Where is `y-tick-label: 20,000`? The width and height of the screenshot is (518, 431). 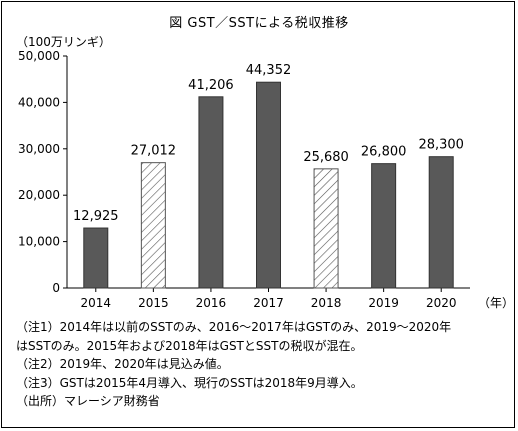 y-tick-label: 20,000 is located at coordinates (39, 195).